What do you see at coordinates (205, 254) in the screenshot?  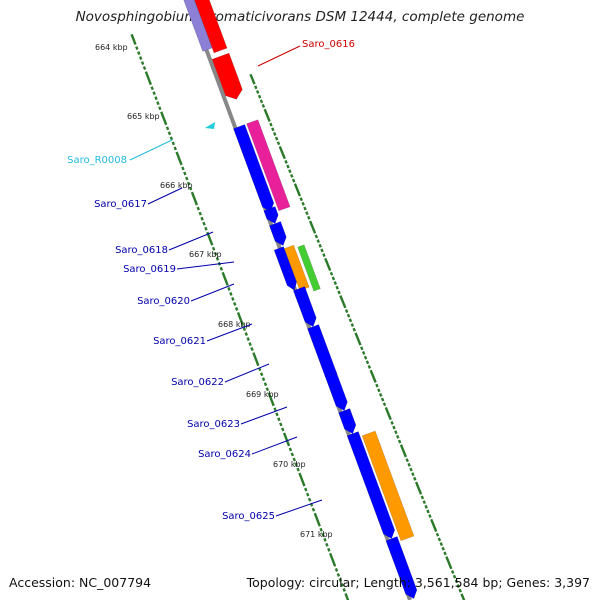 I see `kbp-label: 667 kbp` at bounding box center [205, 254].